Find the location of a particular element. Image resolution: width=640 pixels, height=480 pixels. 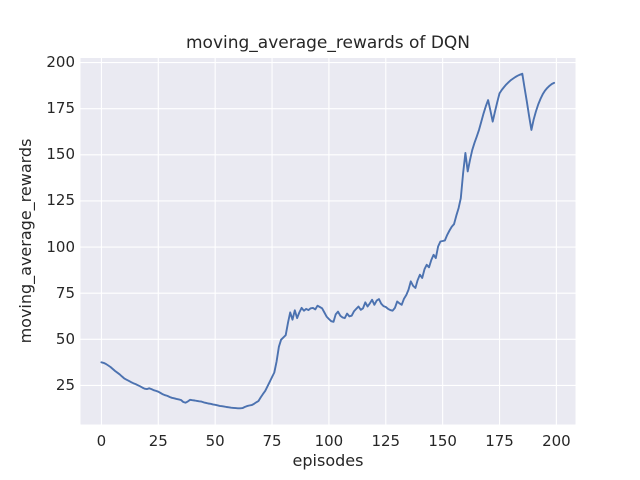

y-tick-label: 175 is located at coordinates (60, 108).